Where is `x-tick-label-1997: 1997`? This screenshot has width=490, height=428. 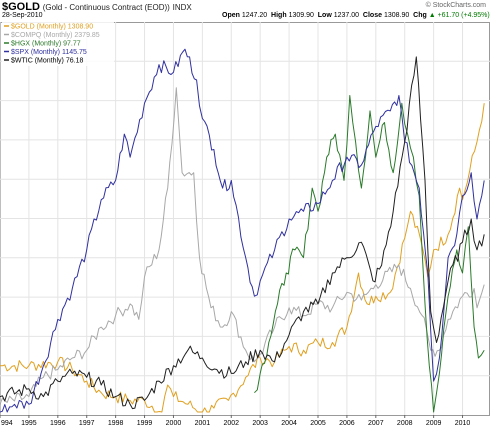
x-tick-label-1997: 1997 is located at coordinates (87, 423).